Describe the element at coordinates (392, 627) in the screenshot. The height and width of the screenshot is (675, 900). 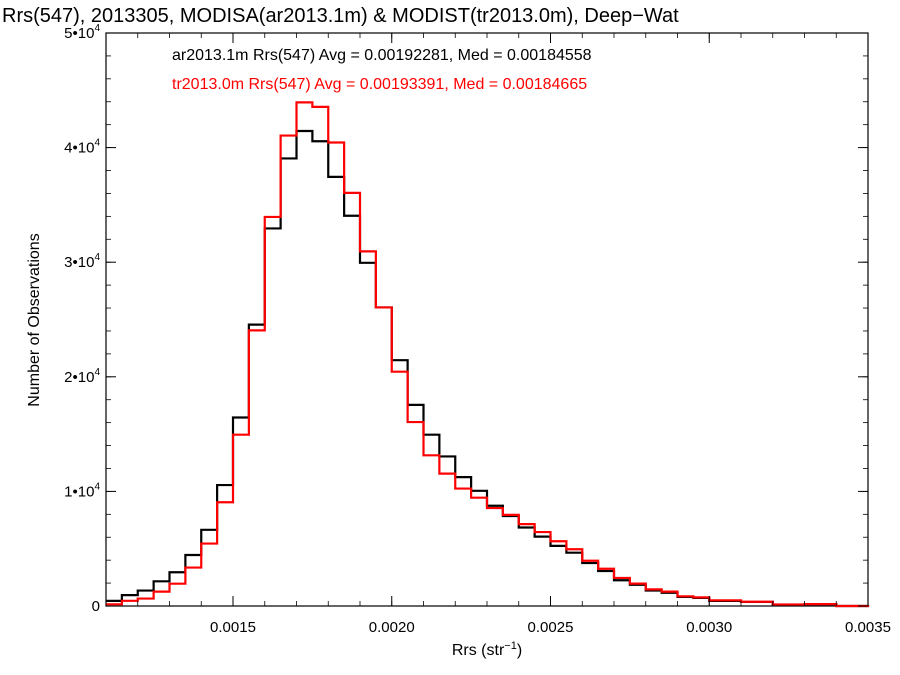
I see `x-tick-label: 0.0020` at that location.